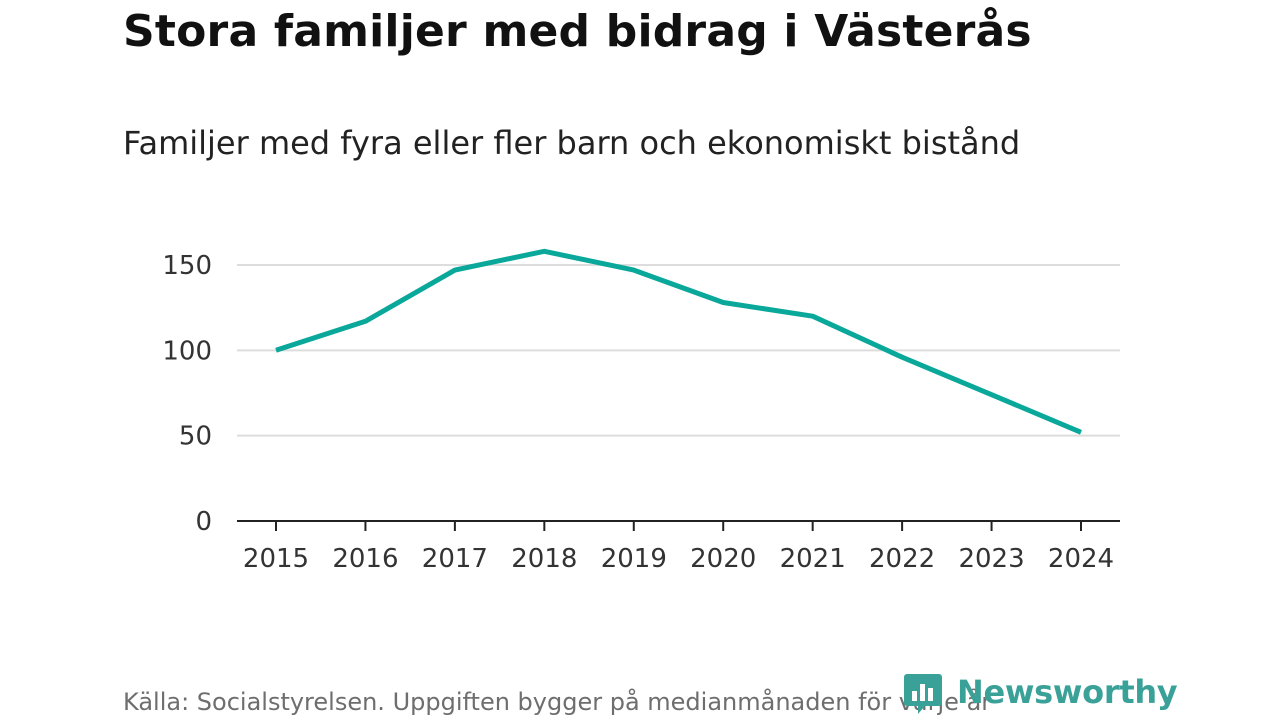 Image resolution: width=1280 pixels, height=720 pixels. I want to click on x-axis, so click(678, 525).